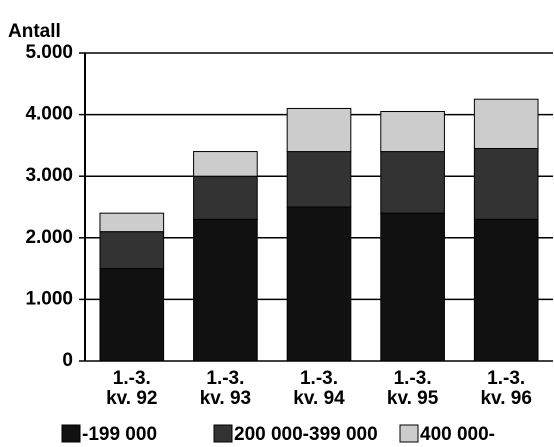  Describe the element at coordinates (49, 298) in the screenshot. I see `y-tick-label: 1.000` at that location.